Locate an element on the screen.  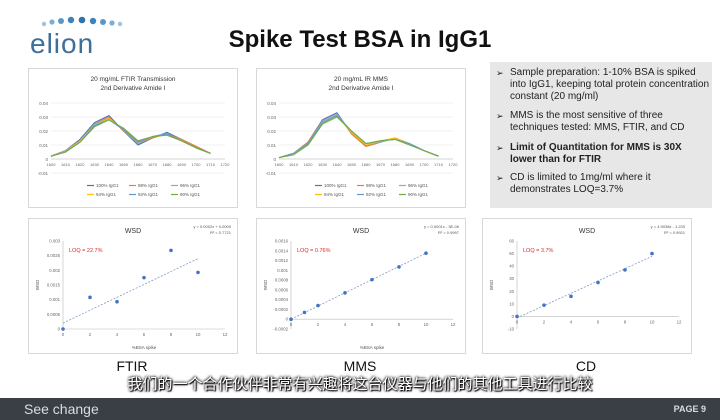
trendline is located at coordinates (358, 286).